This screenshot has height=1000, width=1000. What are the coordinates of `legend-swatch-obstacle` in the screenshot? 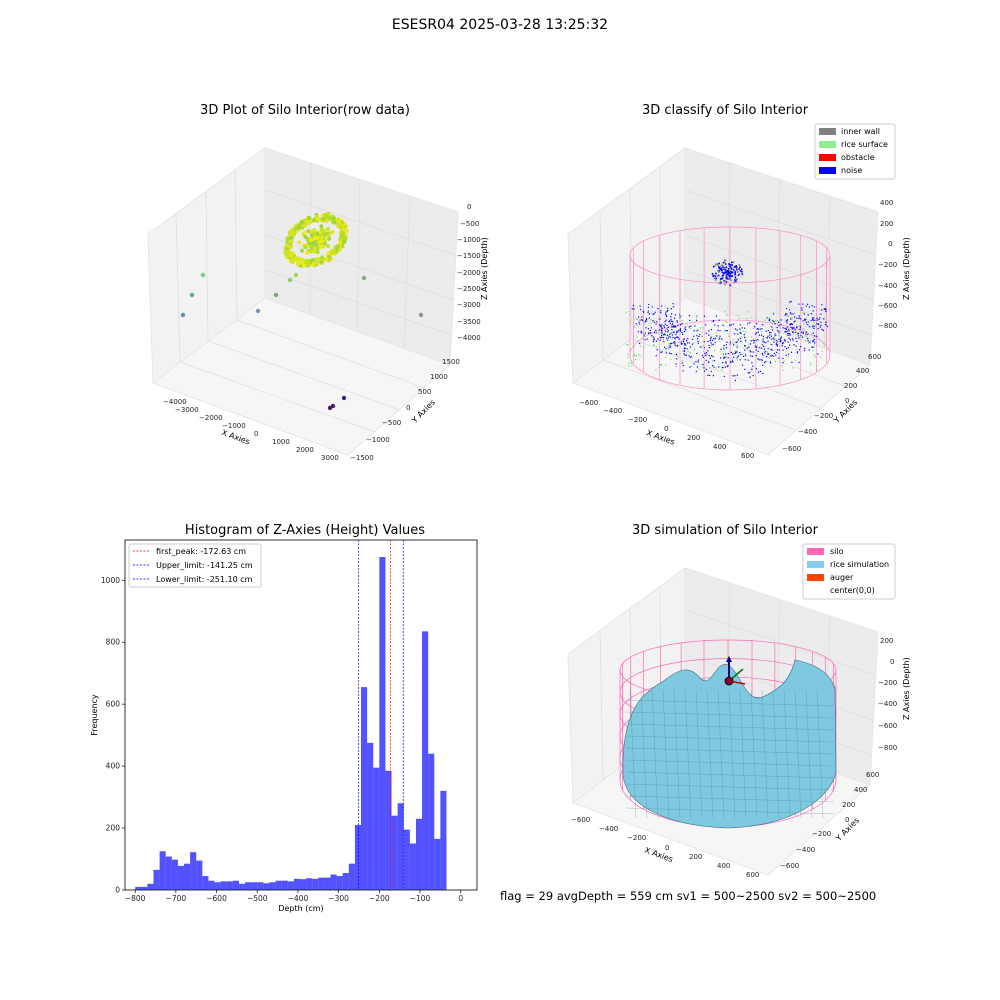 It's located at (827, 157).